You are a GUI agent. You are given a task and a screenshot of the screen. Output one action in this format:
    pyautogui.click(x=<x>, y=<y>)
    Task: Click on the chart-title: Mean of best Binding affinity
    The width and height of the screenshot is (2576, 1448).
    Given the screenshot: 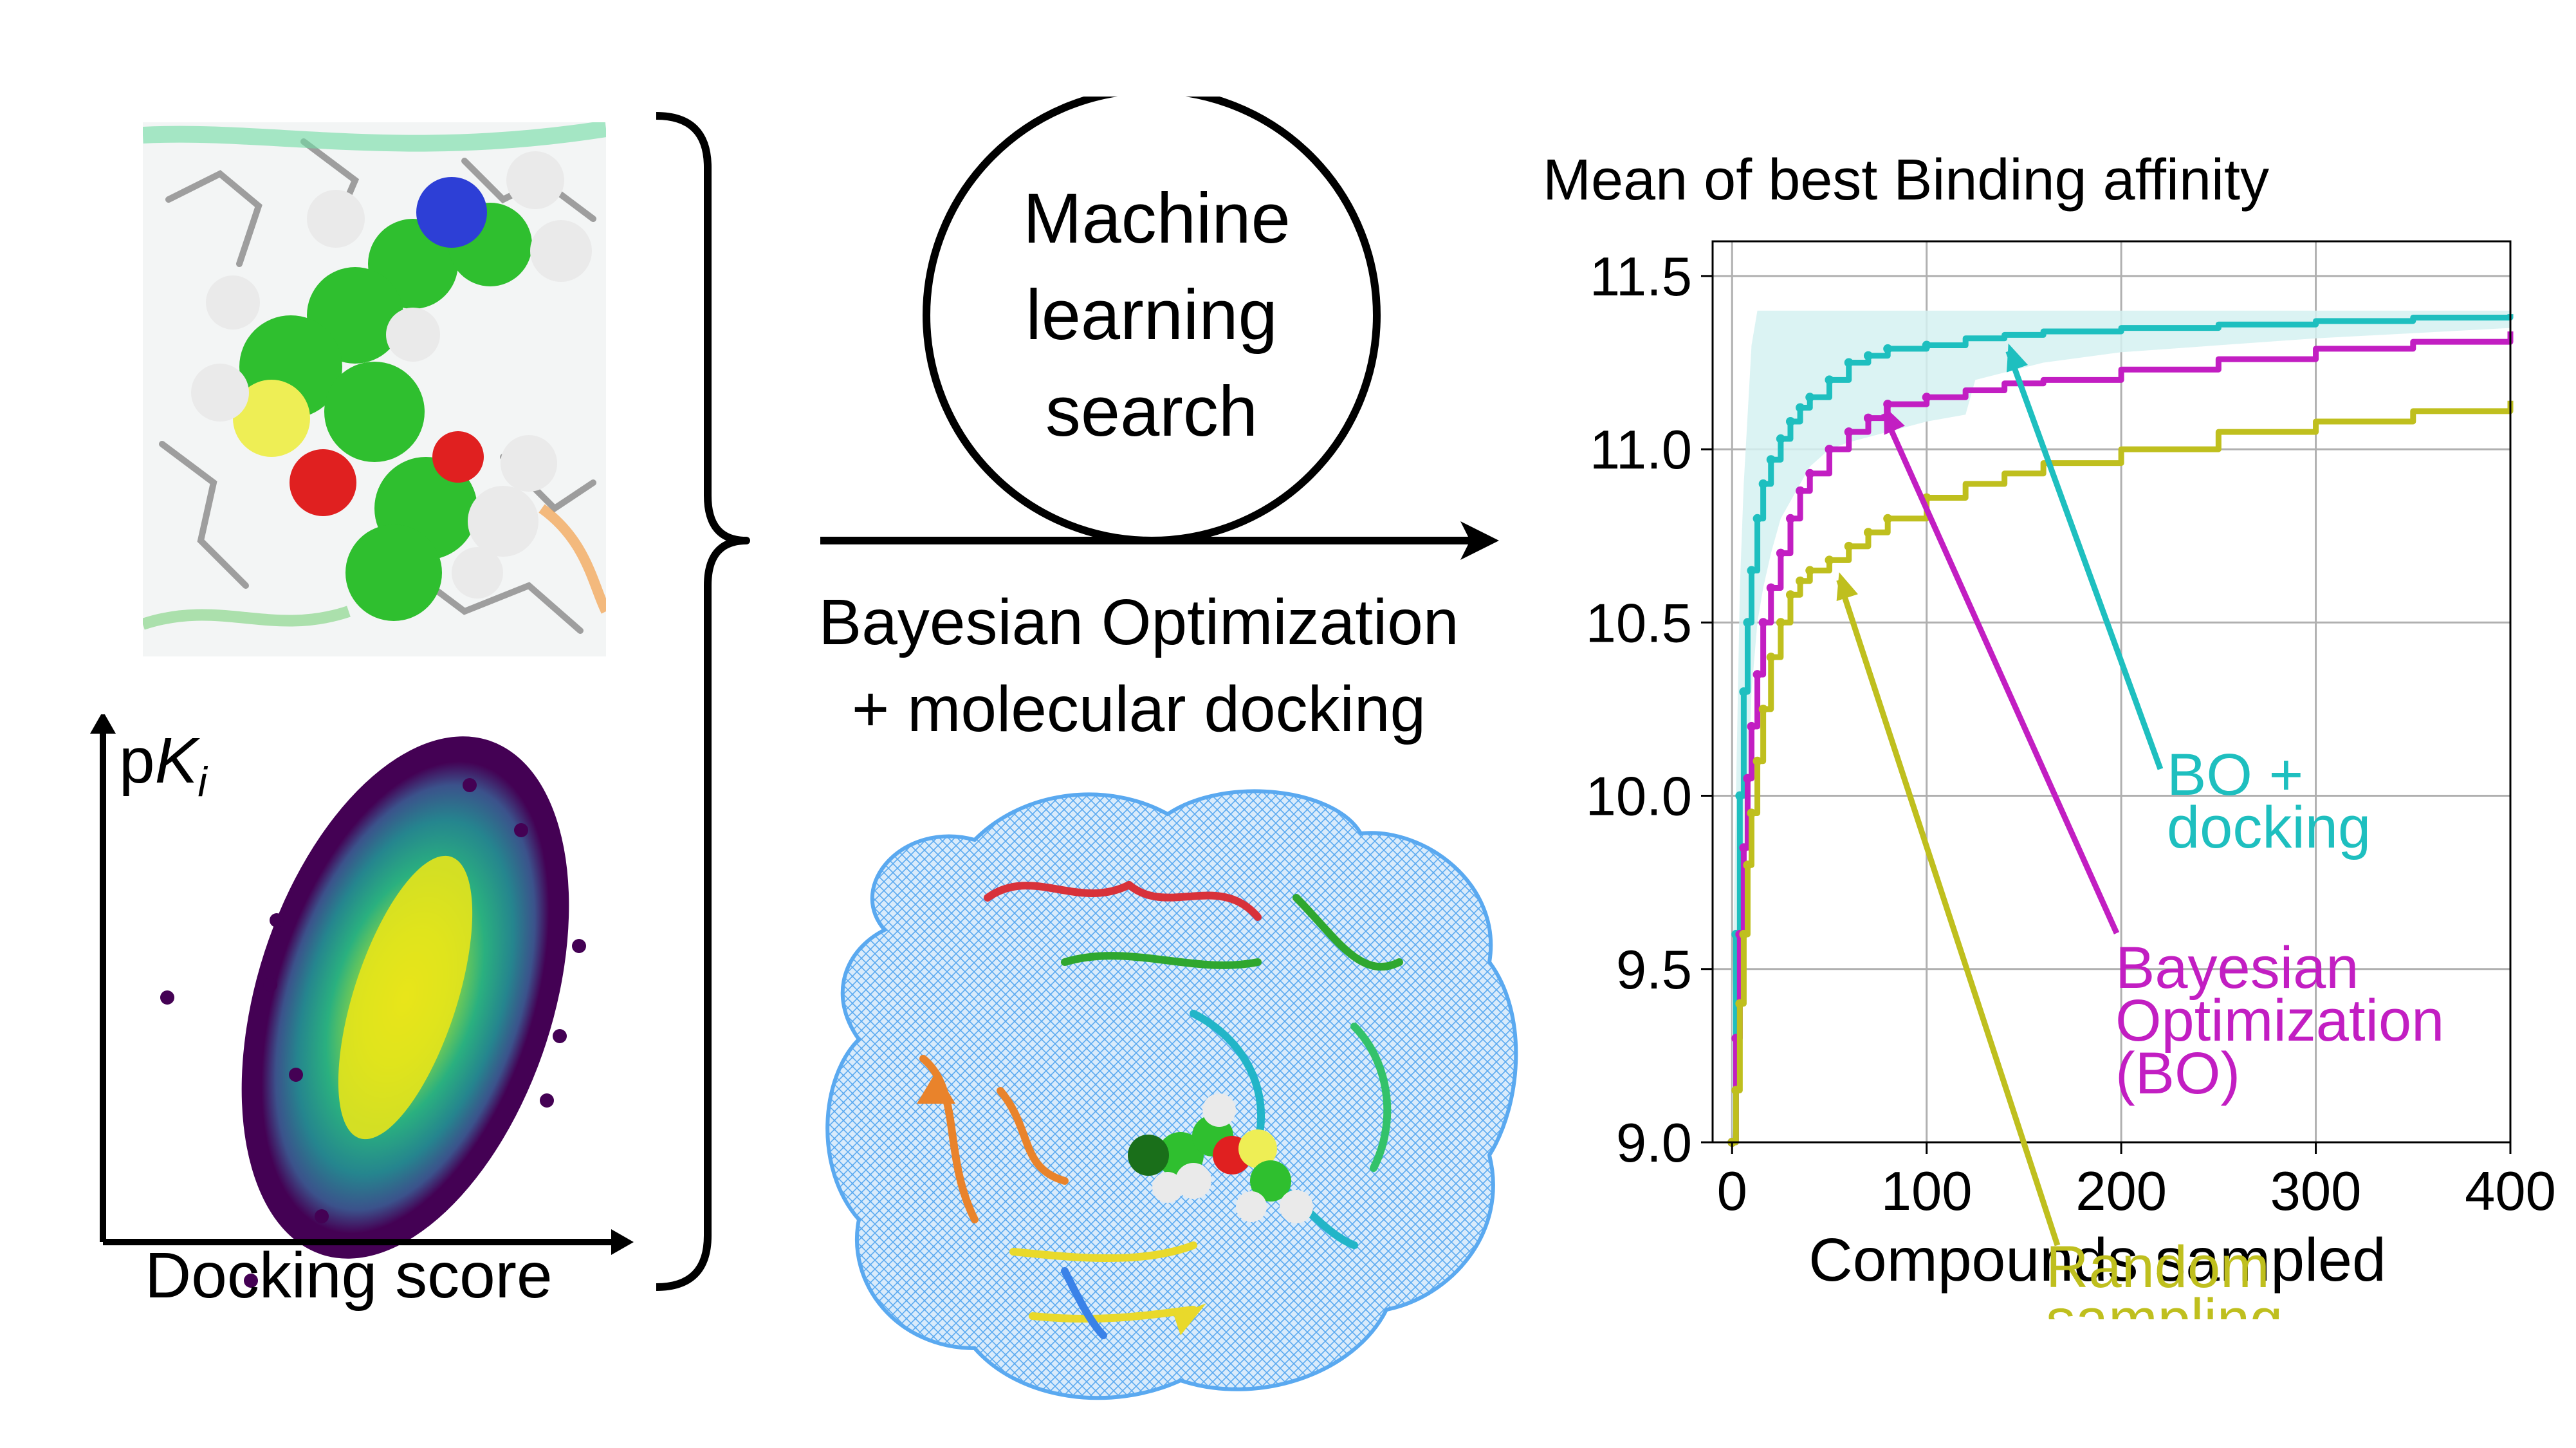 What is the action you would take?
    pyautogui.click(x=1906, y=180)
    